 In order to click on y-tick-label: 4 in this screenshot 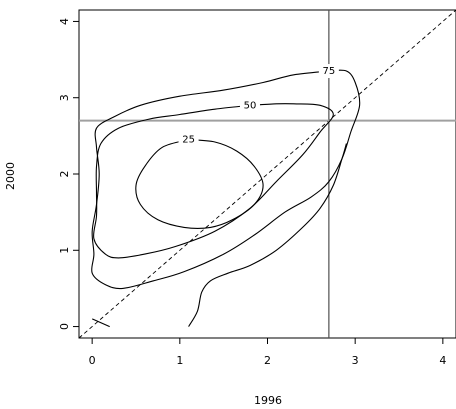, I will do `click(64, 21)`.